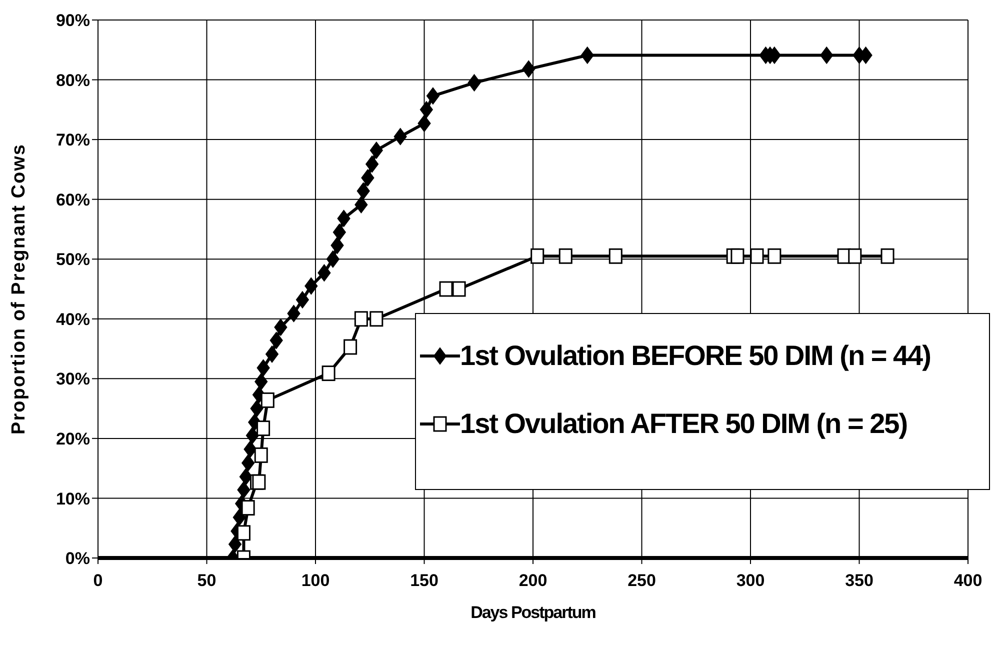 The image size is (992, 662). What do you see at coordinates (73, 319) in the screenshot?
I see `y-tick-label: 40%` at bounding box center [73, 319].